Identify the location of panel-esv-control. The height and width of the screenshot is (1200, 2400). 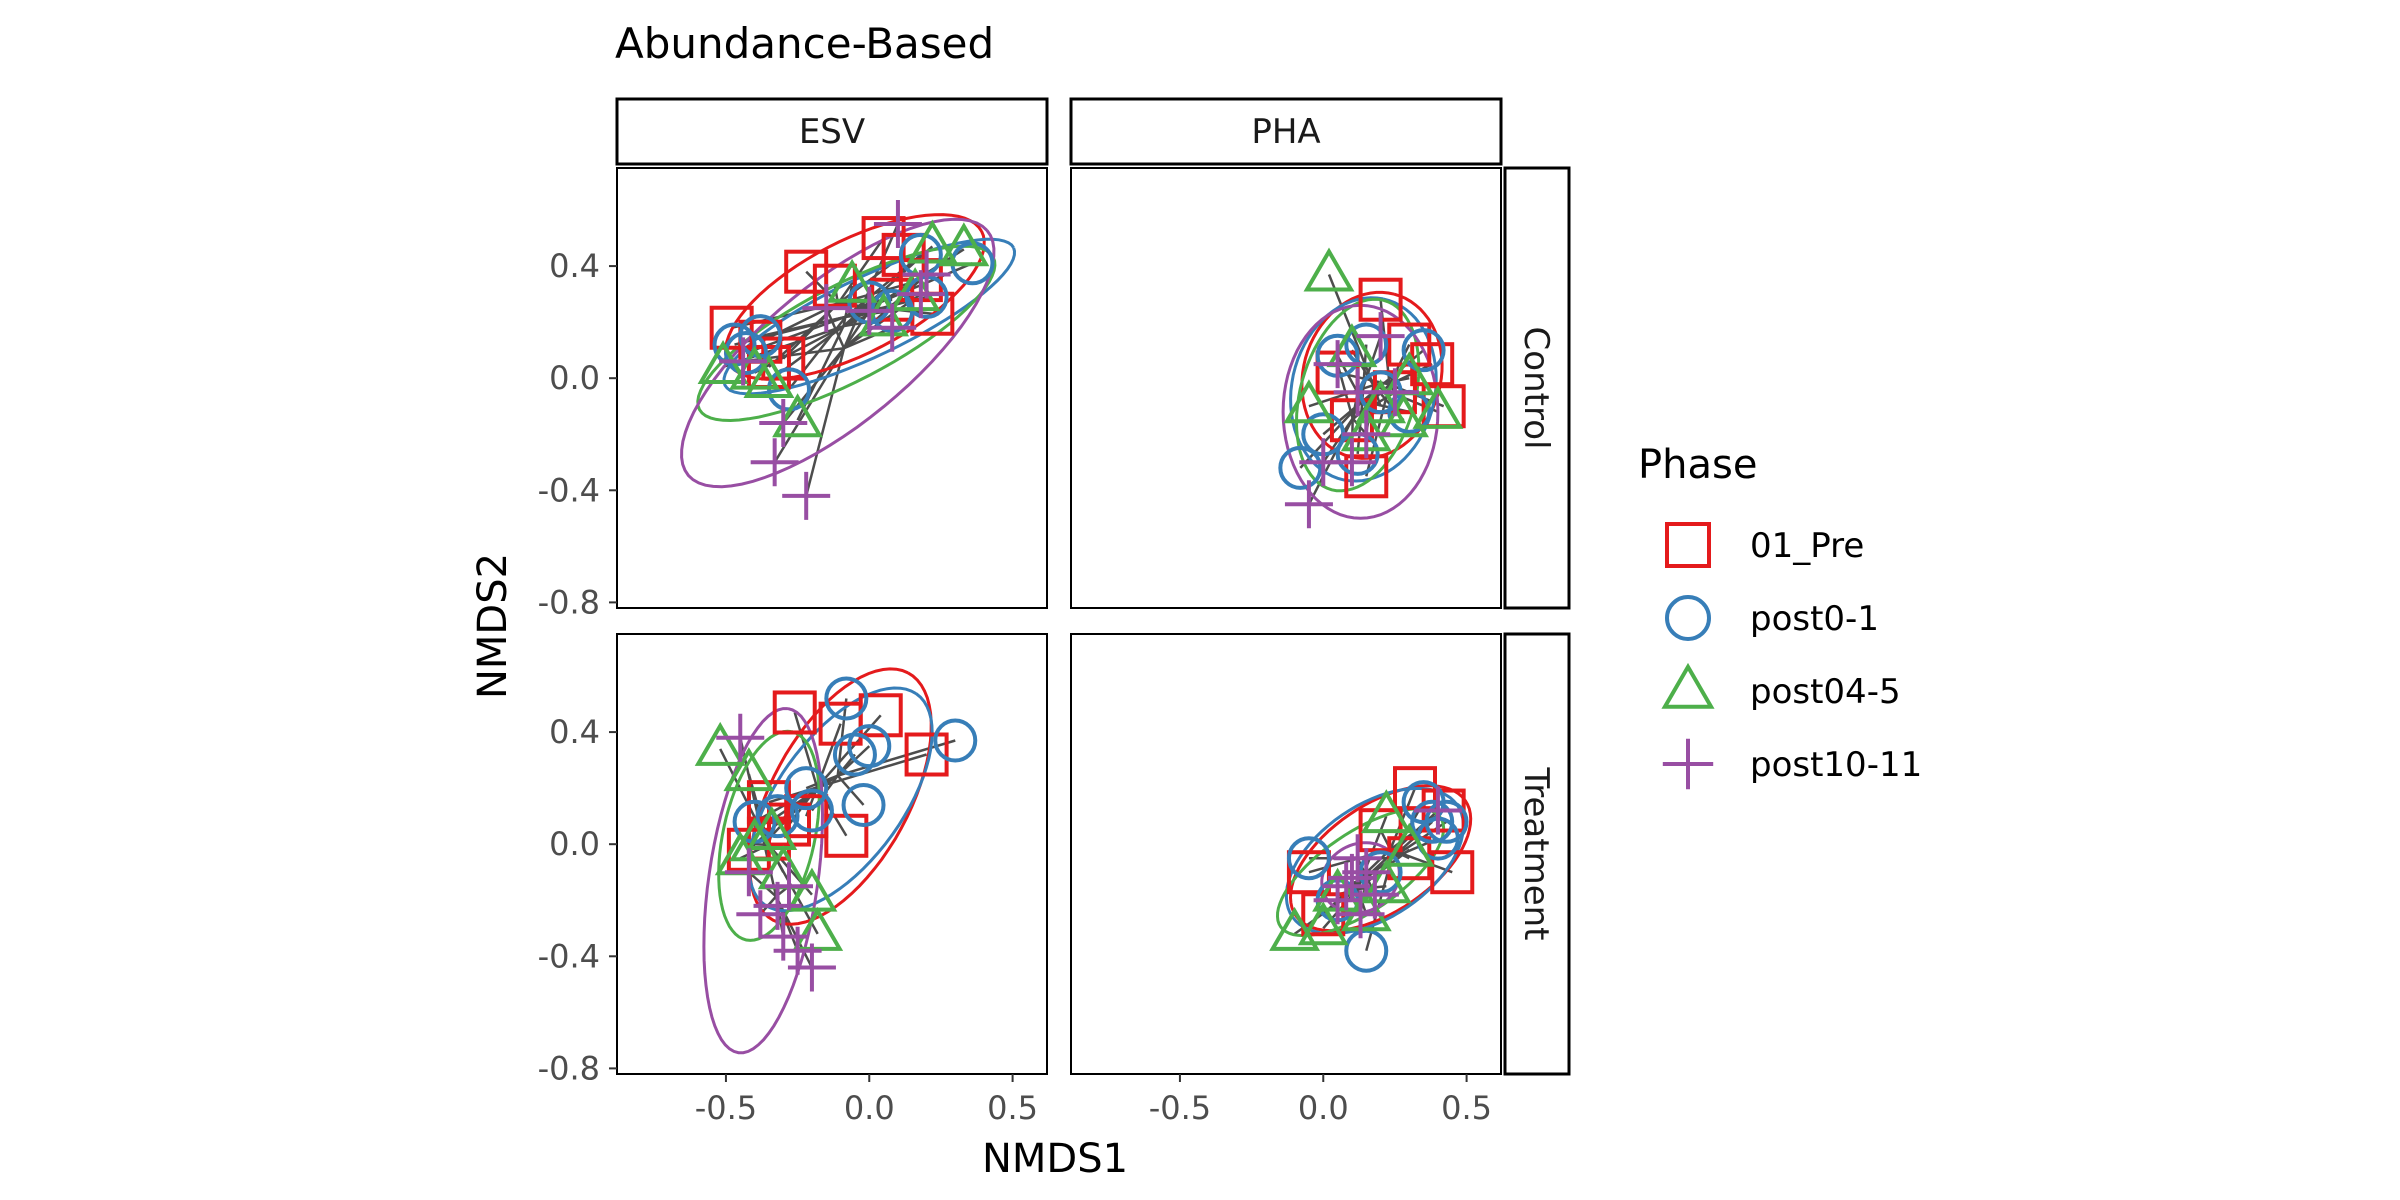
(832, 388).